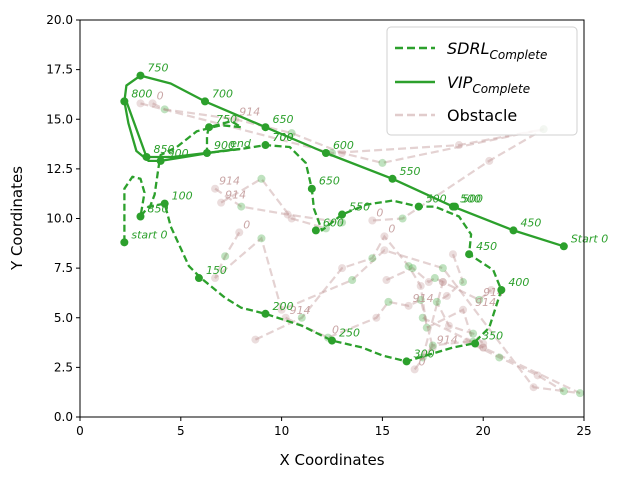 This screenshot has height=480, width=640. Describe the element at coordinates (63, 268) in the screenshot. I see `y-tick-label: 7.5` at that location.